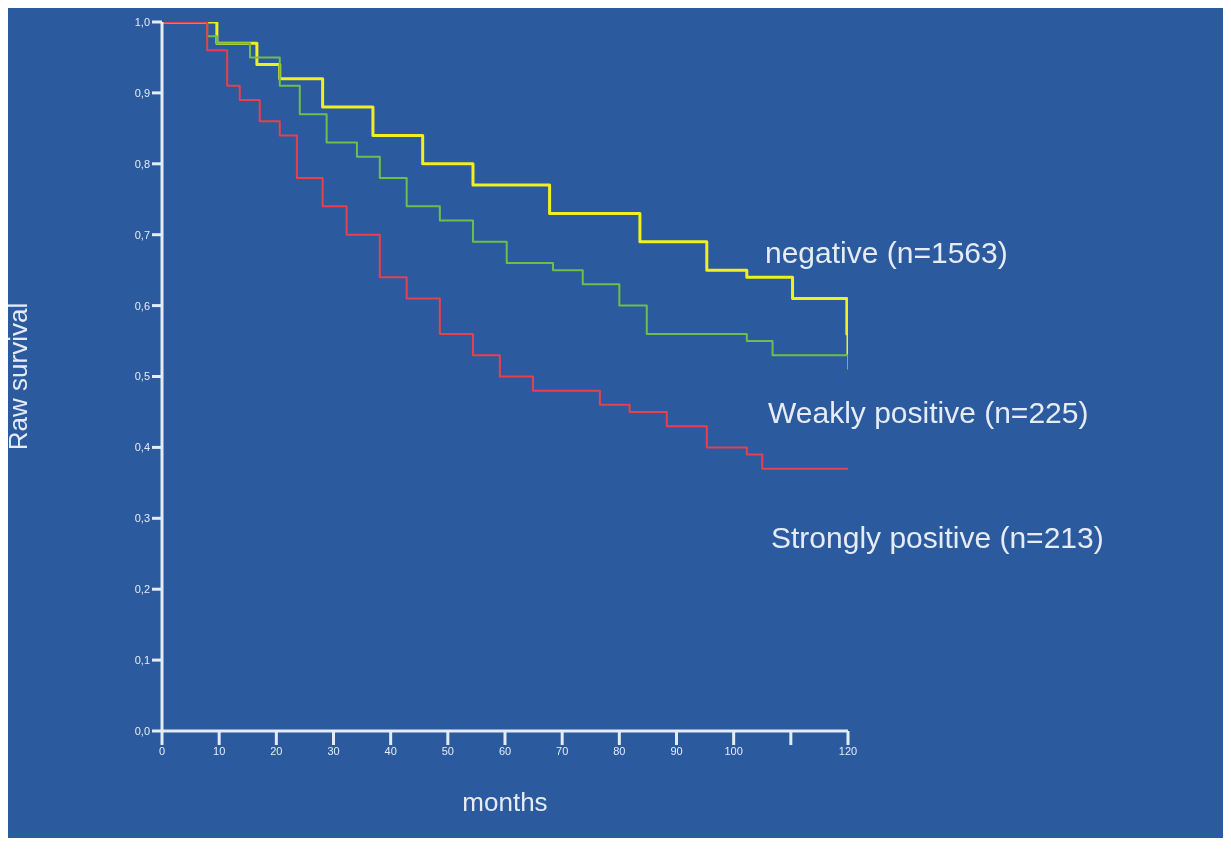 The height and width of the screenshot is (850, 1231). What do you see at coordinates (142, 234) in the screenshot?
I see `y-tick-label: 0,7` at bounding box center [142, 234].